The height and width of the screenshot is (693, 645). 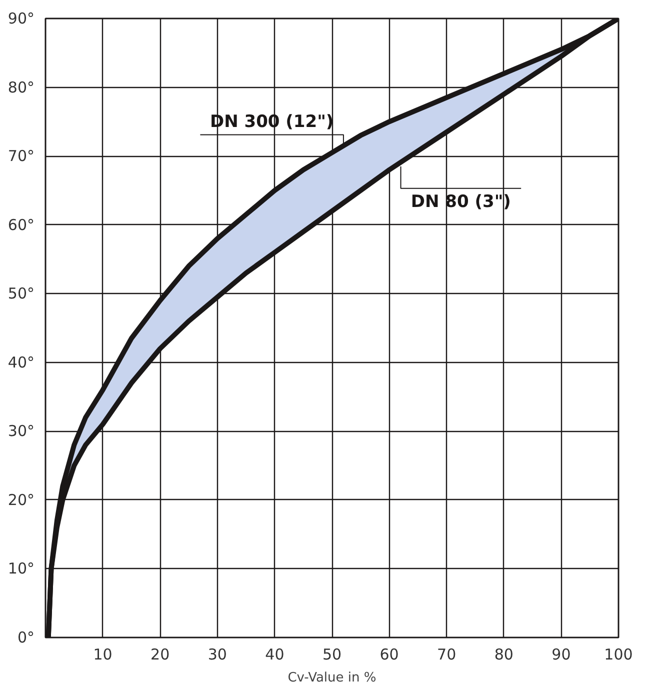 I want to click on y-tick-label: 30°, so click(x=21, y=431).